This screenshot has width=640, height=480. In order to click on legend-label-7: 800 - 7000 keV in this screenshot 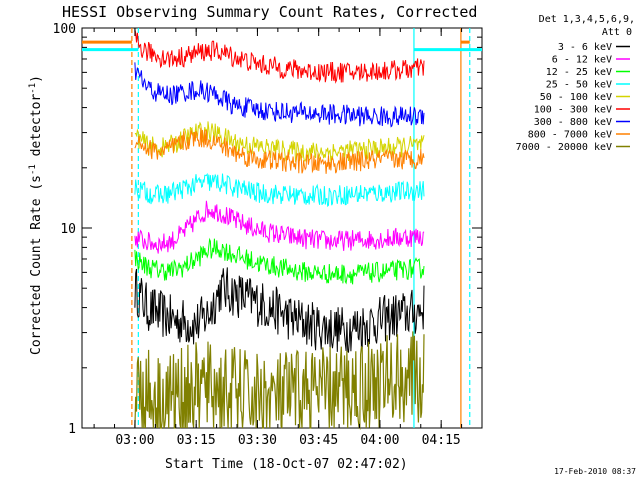, I will do `click(570, 135)`.